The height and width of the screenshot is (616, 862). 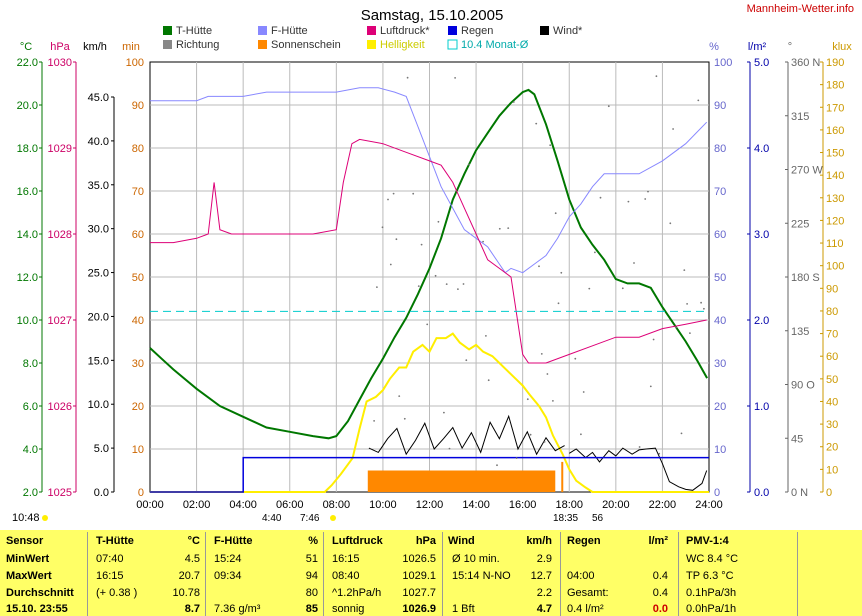 I want to click on table-cell: 09:34, so click(x=228, y=576).